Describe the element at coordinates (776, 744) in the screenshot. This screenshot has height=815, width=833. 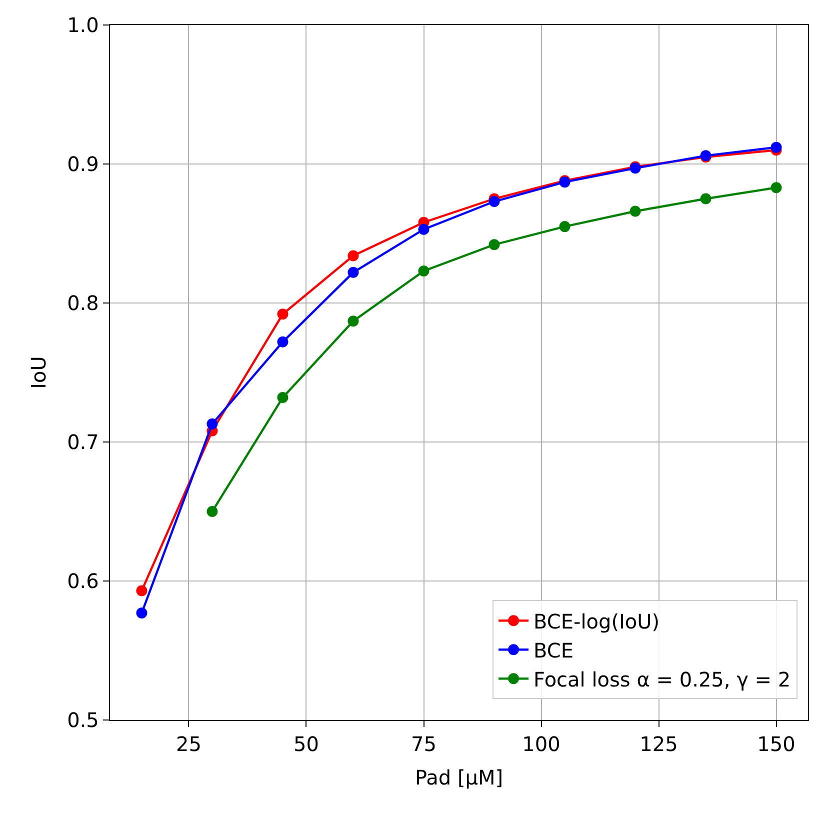
I see `x-tick-label: 150` at that location.